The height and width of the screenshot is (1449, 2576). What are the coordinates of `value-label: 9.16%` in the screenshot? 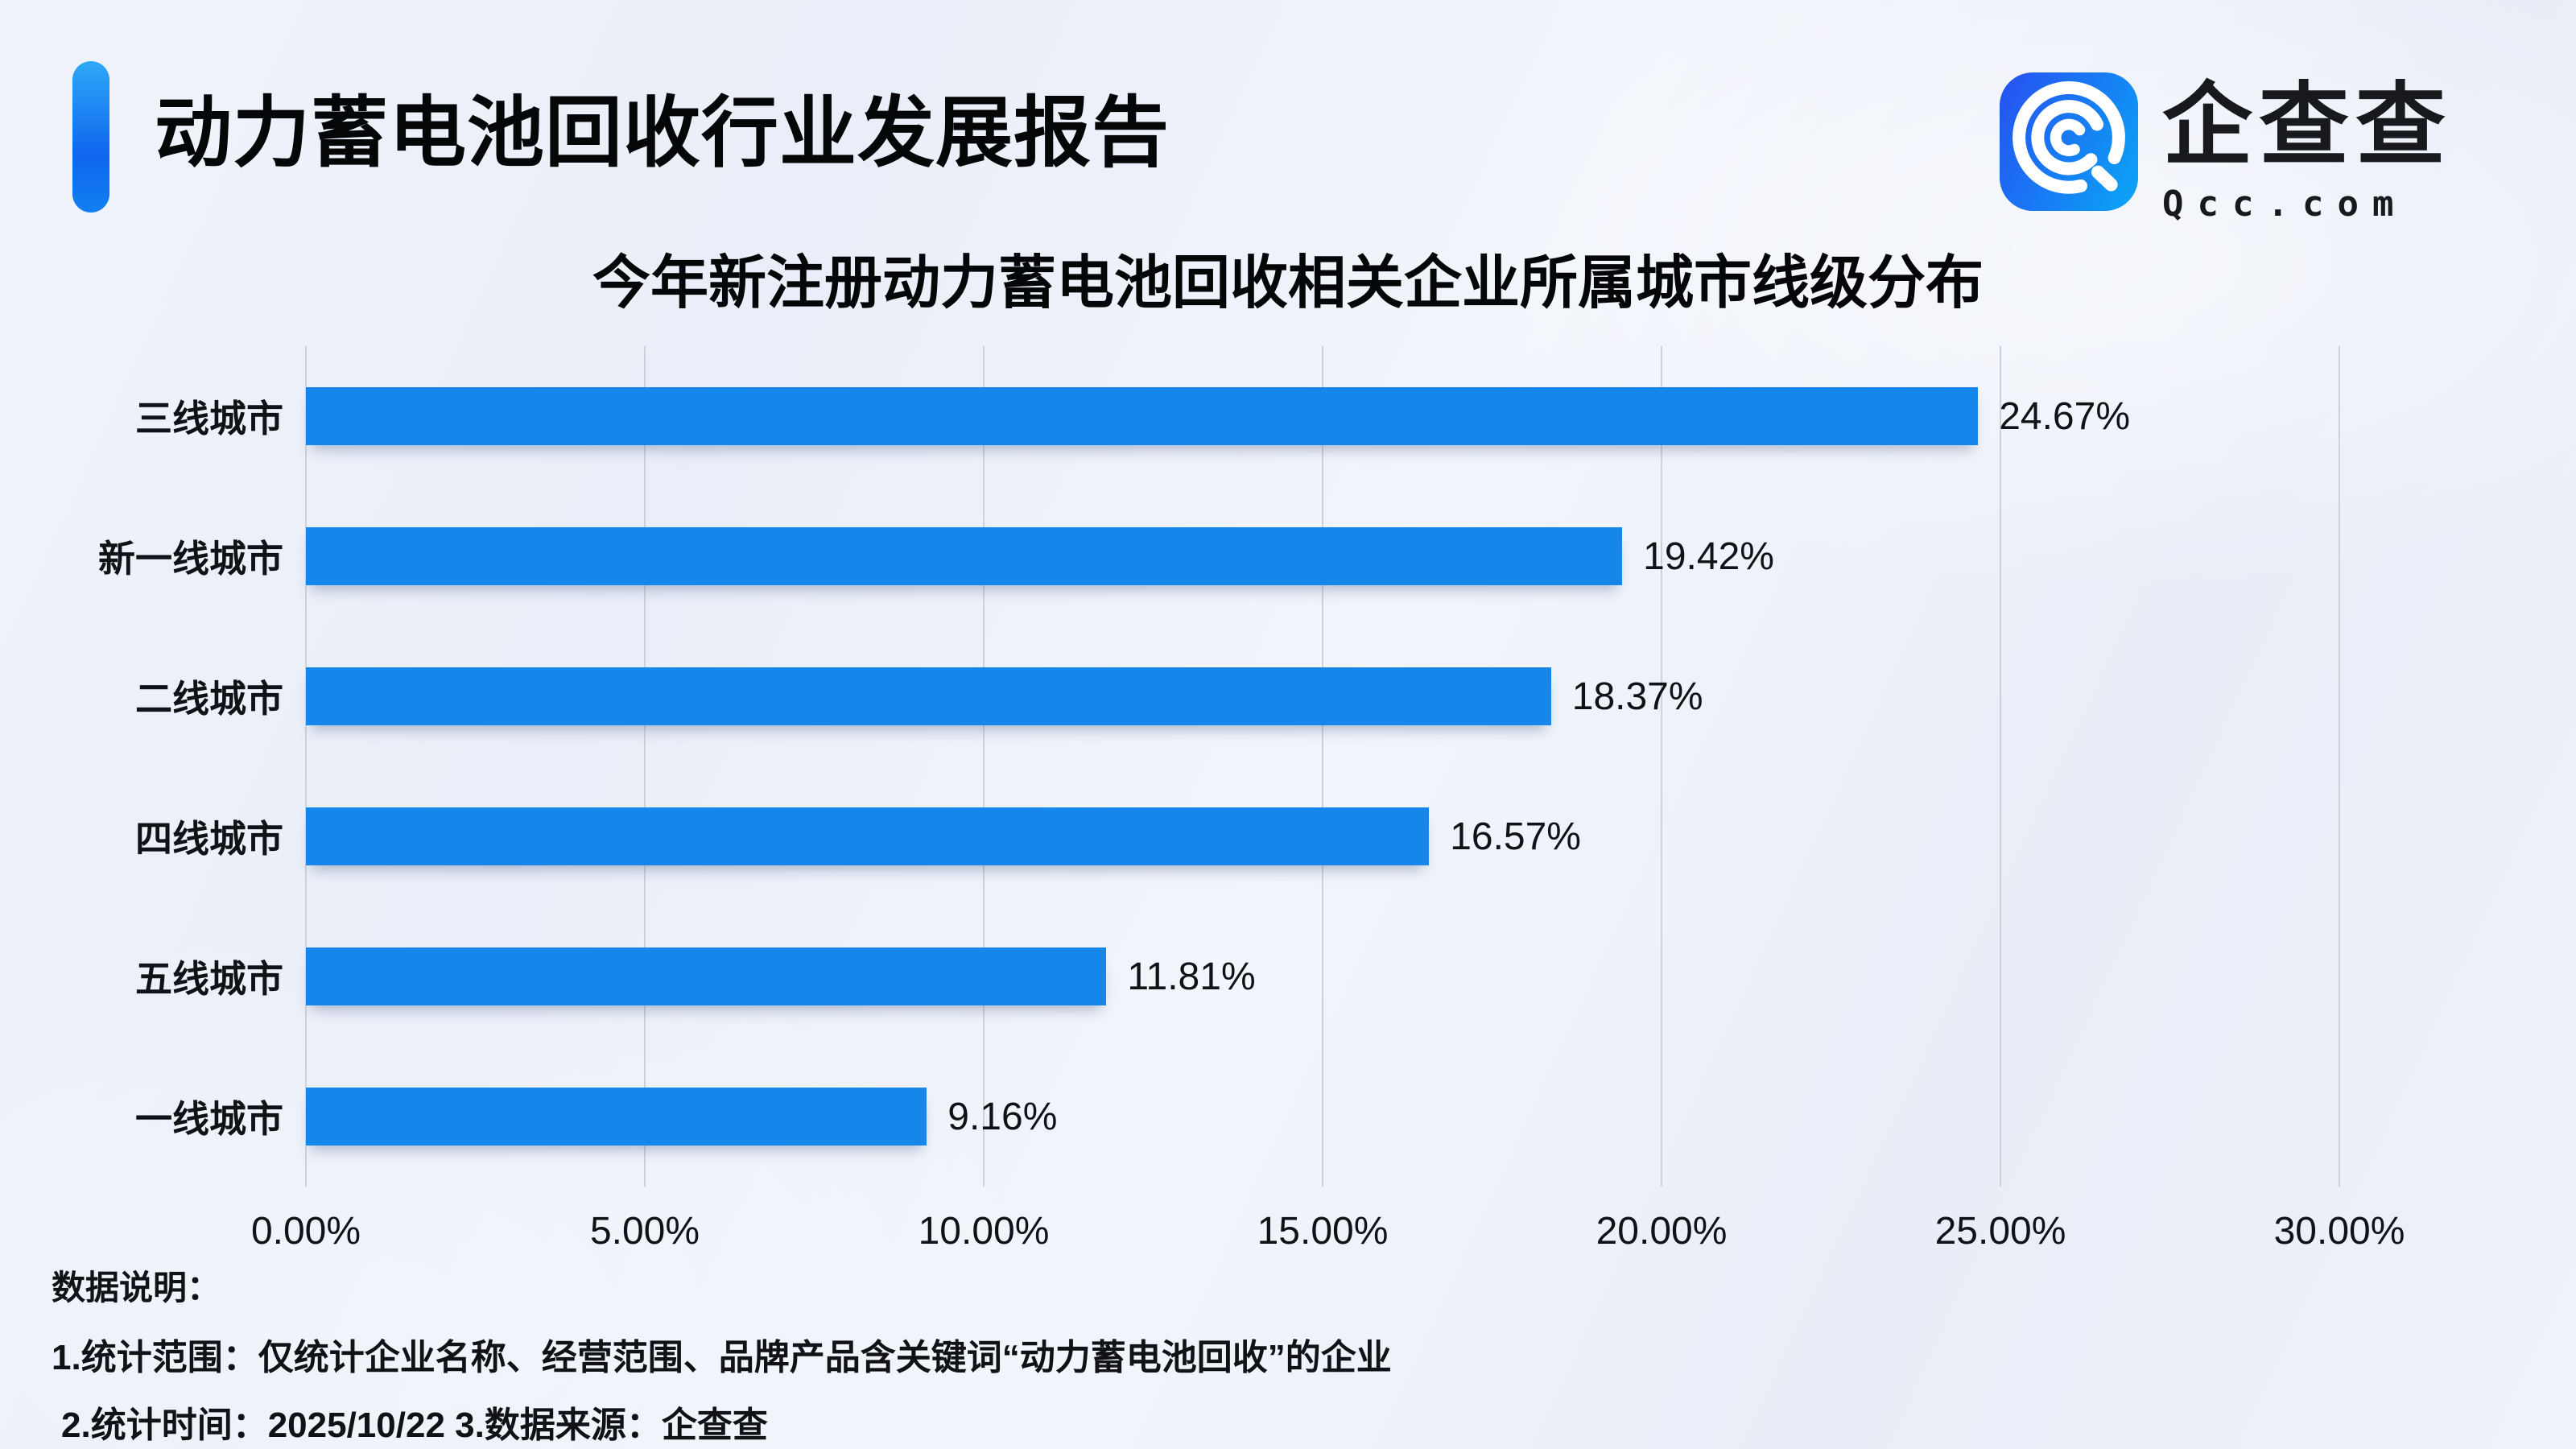 It's located at (1002, 1116).